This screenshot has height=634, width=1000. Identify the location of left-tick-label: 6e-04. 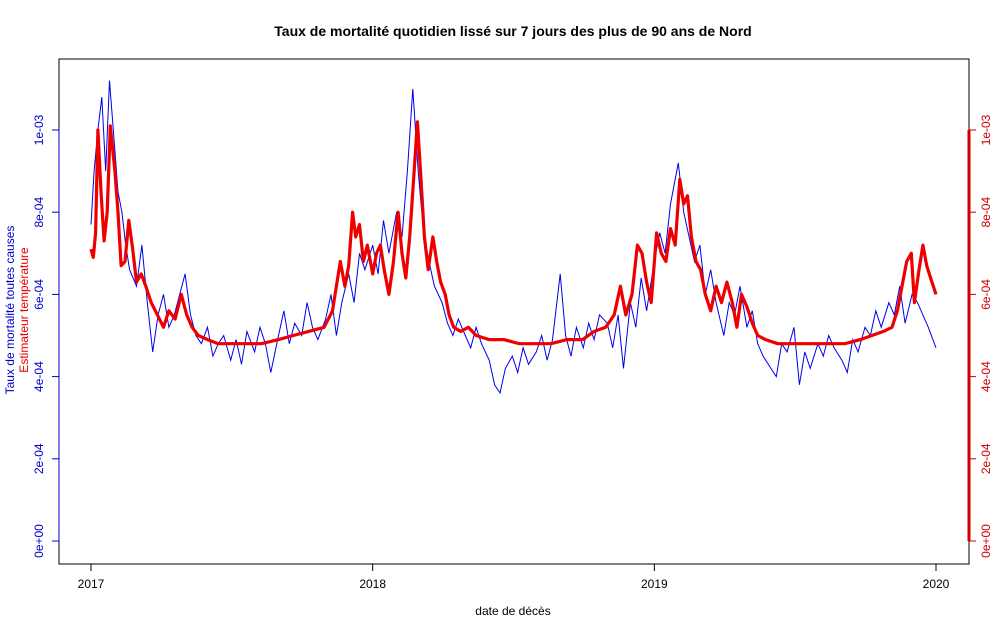
(39, 294).